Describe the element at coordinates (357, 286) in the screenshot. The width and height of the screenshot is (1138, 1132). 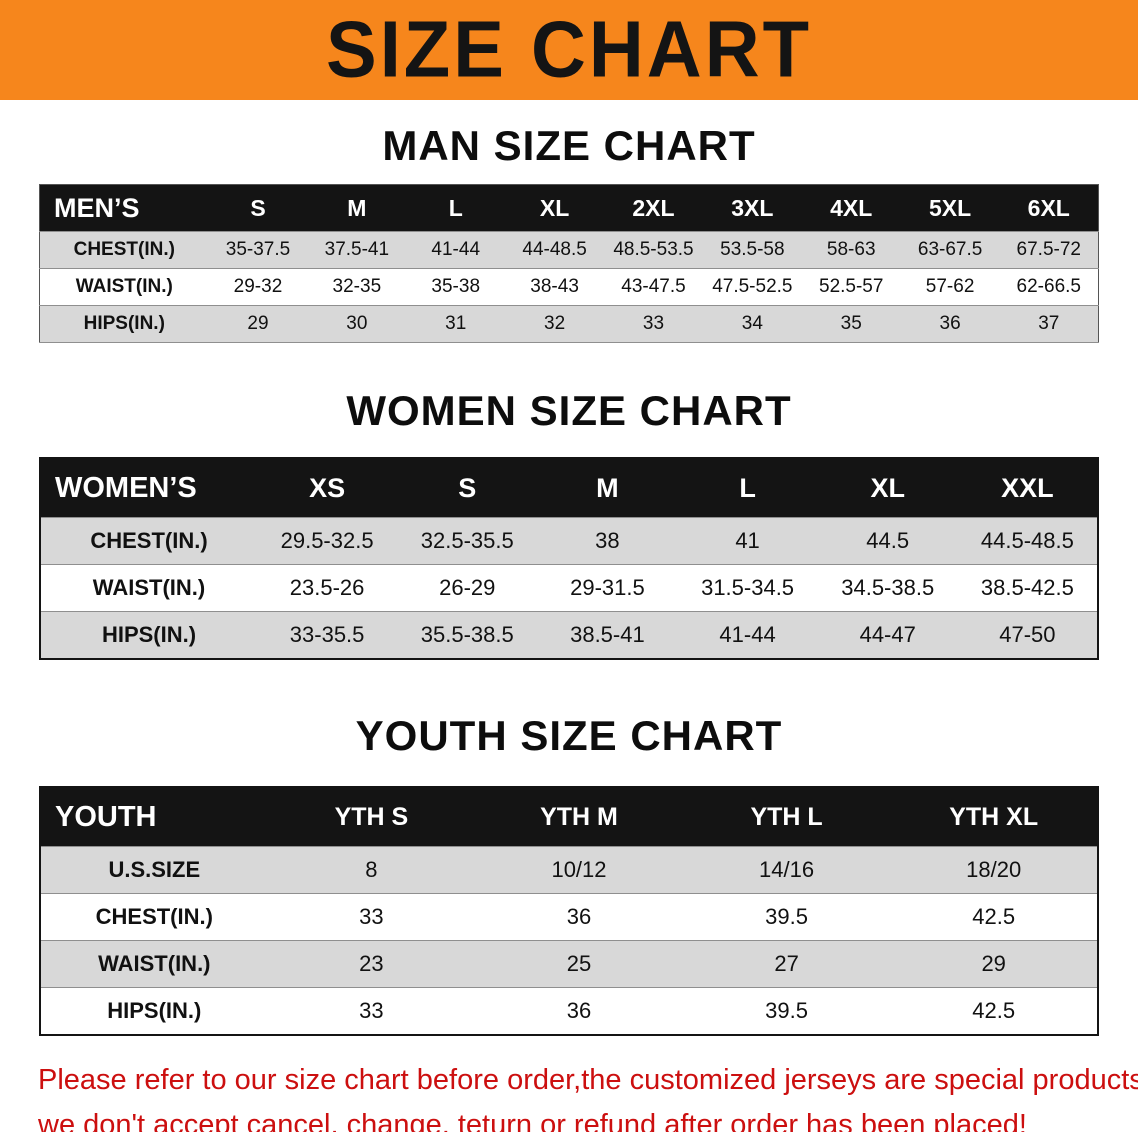
I see `value-cell: 32-35` at that location.